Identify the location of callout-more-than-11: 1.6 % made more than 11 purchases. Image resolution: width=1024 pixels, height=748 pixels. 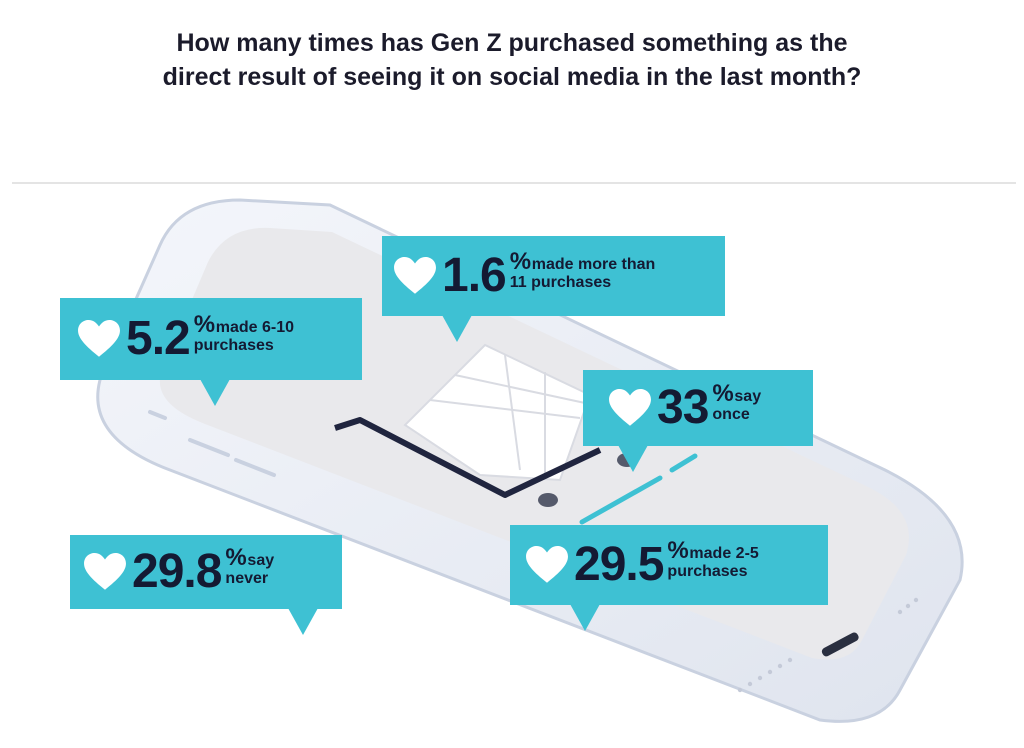
(553, 289).